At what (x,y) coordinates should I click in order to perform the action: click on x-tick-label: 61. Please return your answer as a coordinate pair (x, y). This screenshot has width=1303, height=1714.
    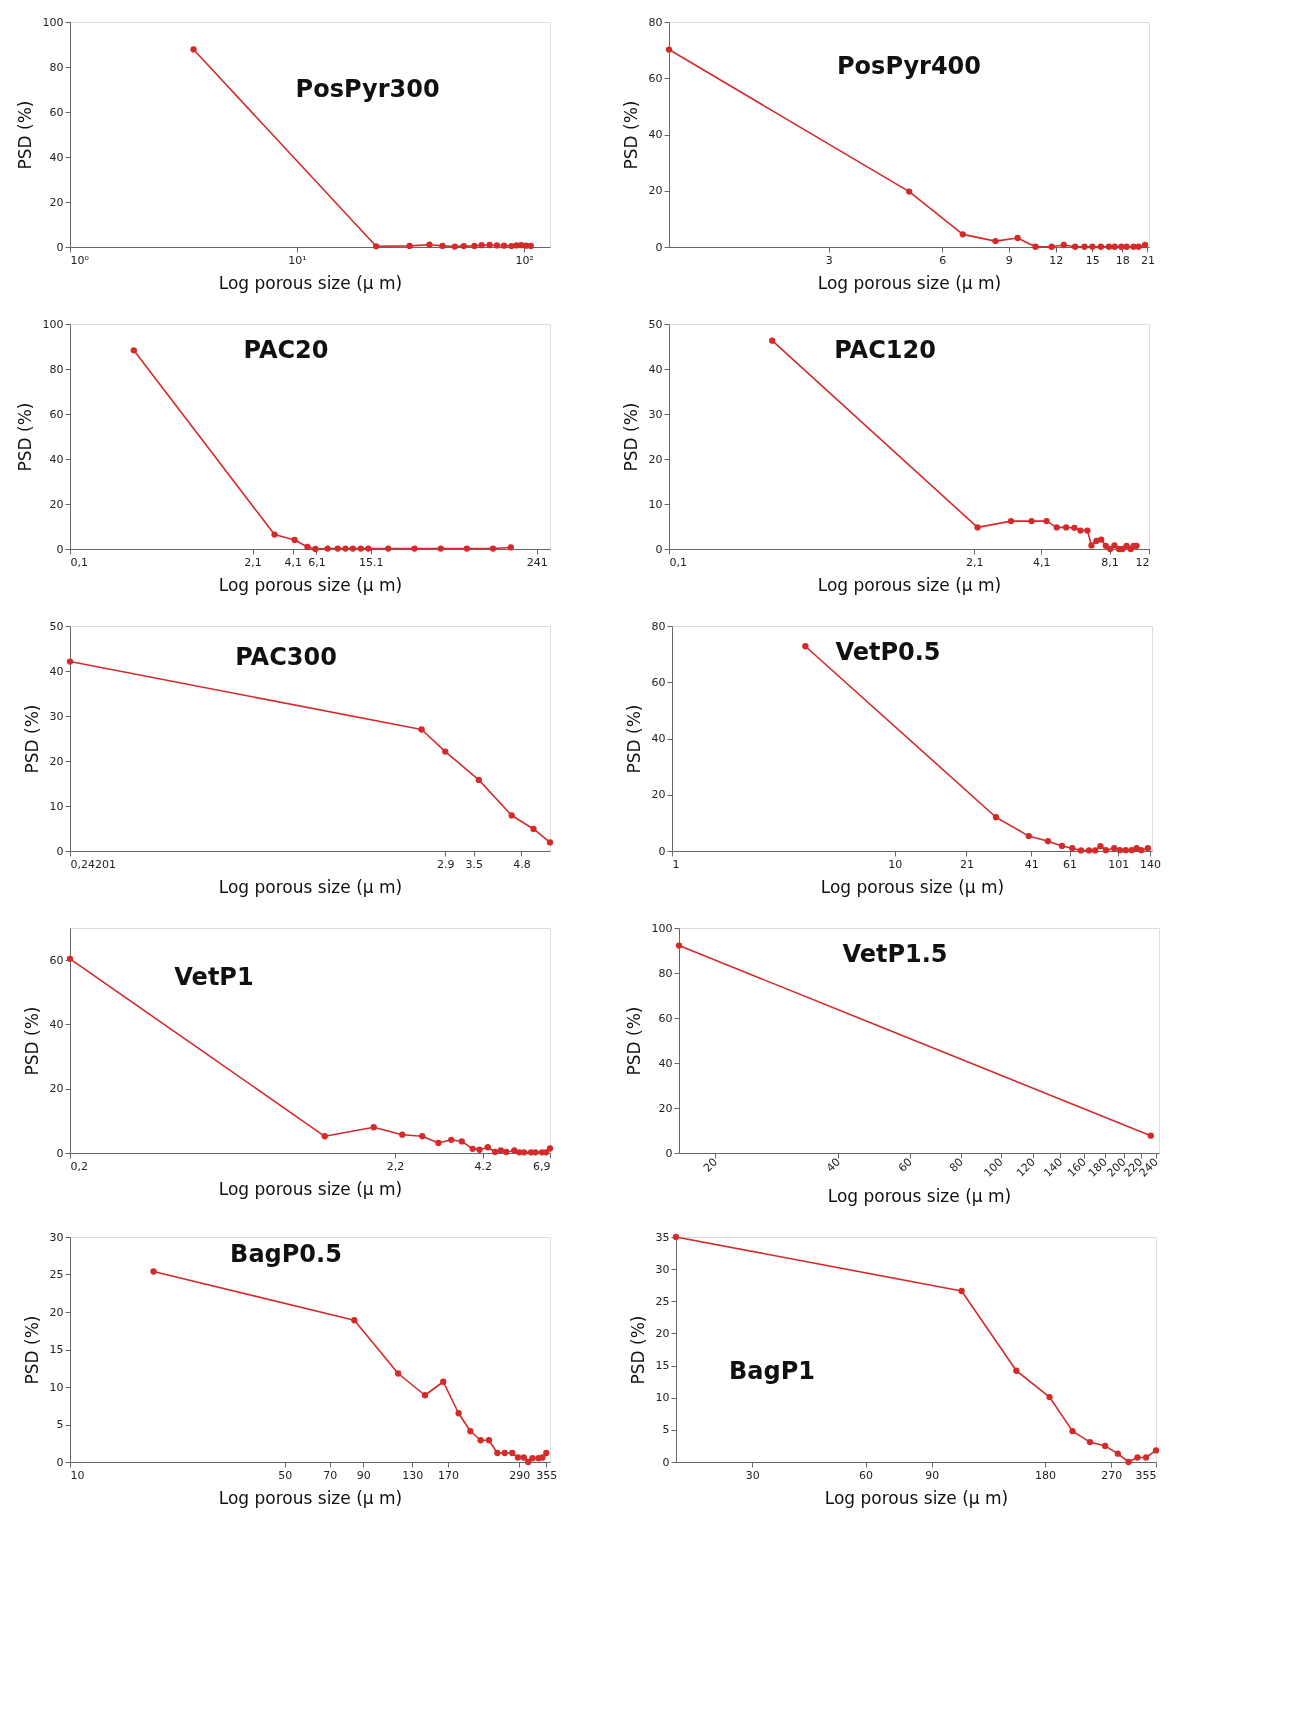
    Looking at the image, I should click on (1070, 864).